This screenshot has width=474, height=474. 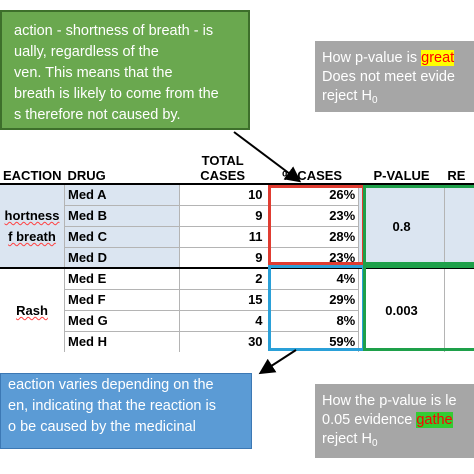 I want to click on drug-cell: Med E, so click(x=122, y=278).